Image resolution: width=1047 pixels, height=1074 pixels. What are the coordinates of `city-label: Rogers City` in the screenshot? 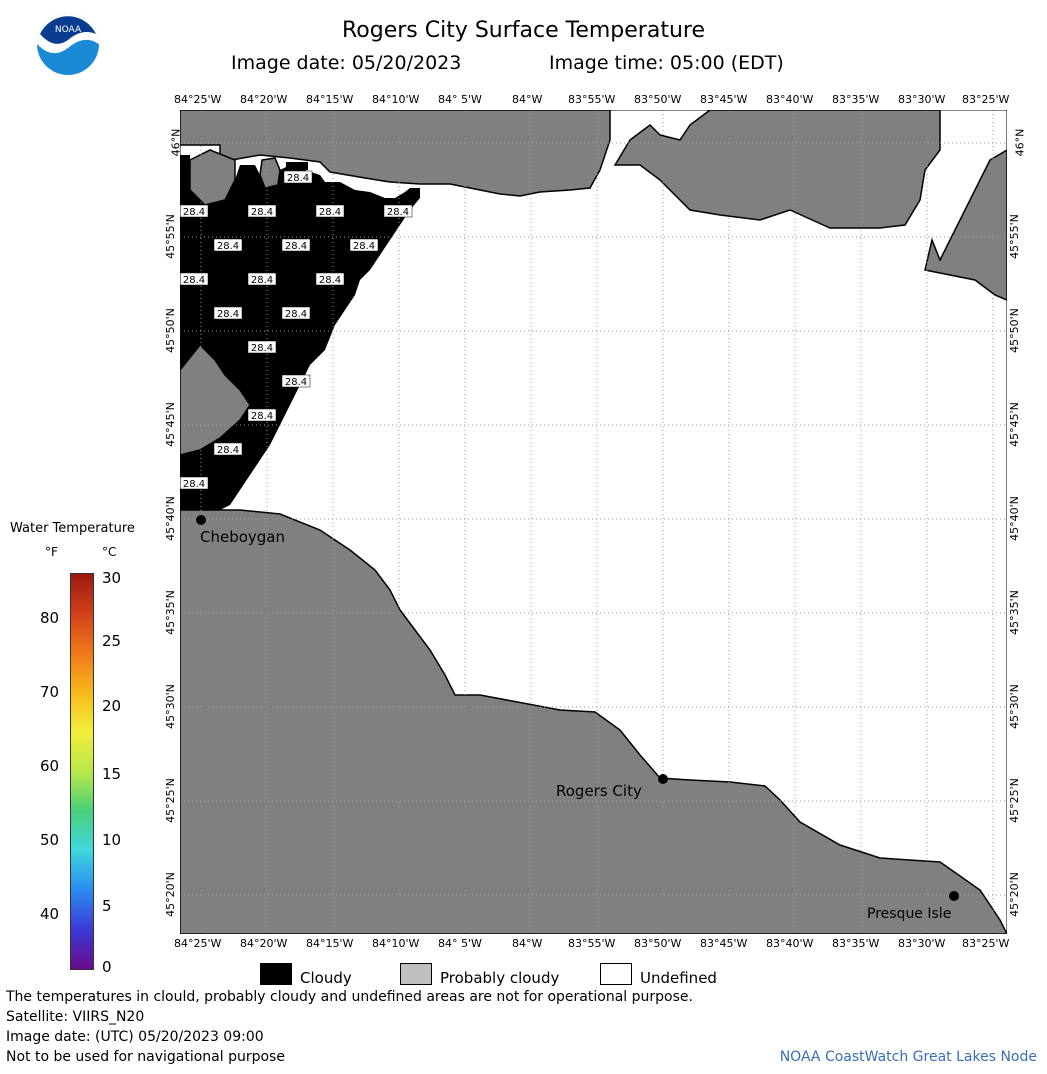 It's located at (599, 791).